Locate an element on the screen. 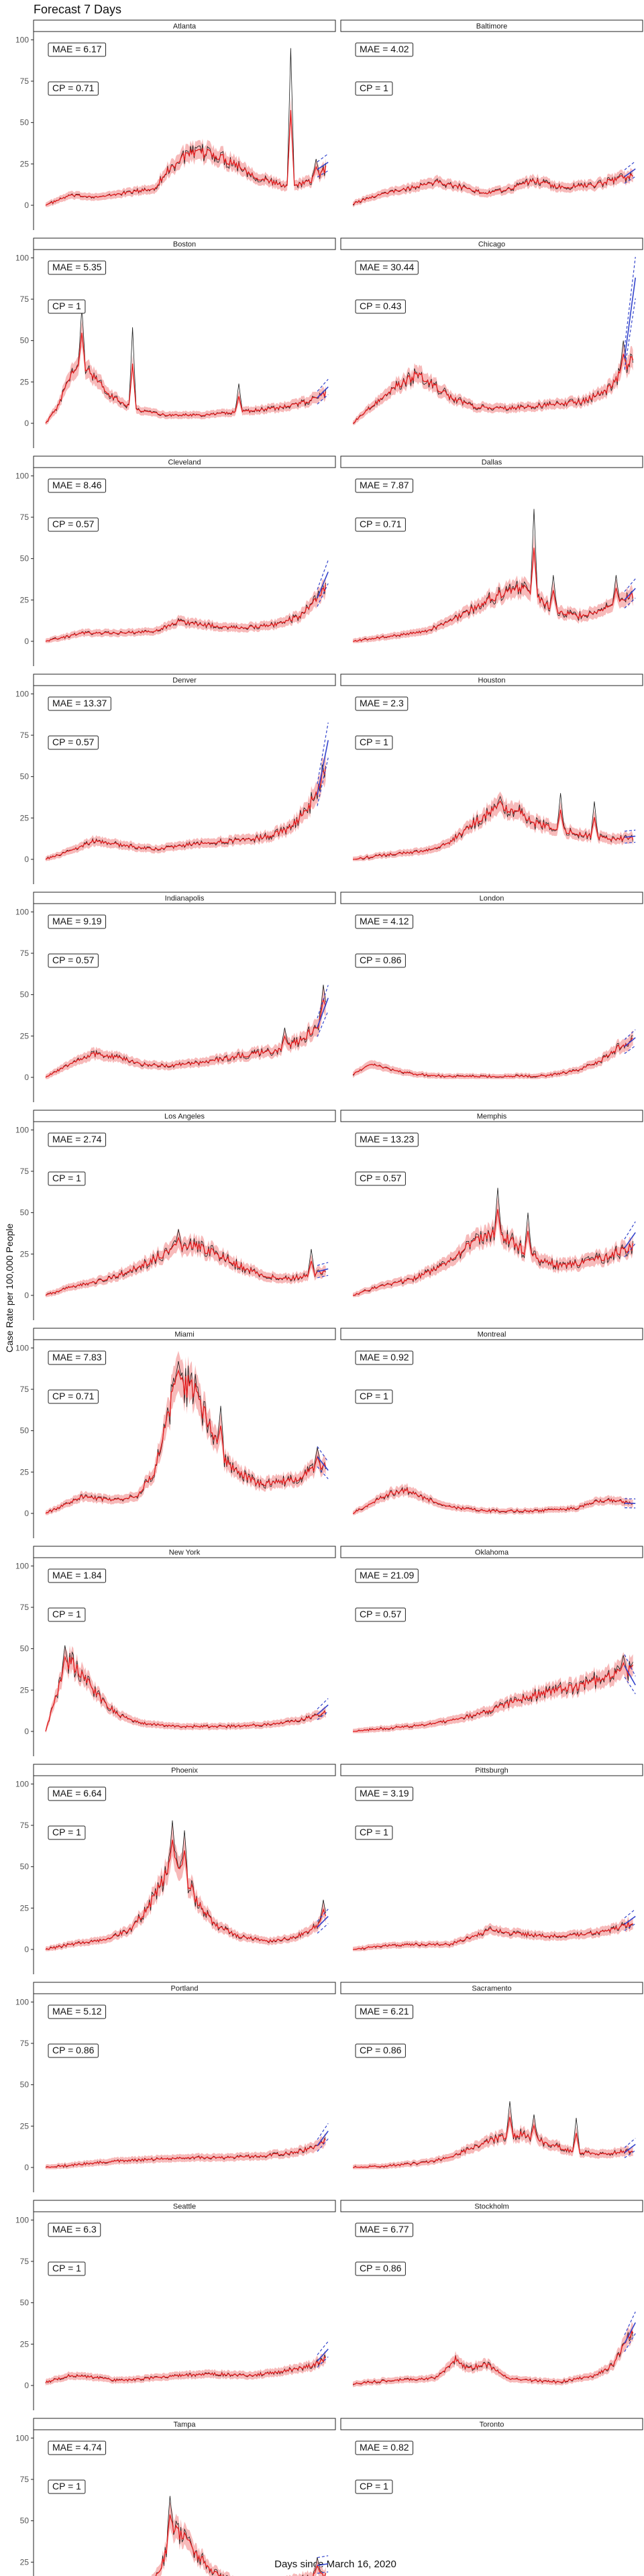 The image size is (644, 2576). facet-strip-label: Stockholm is located at coordinates (491, 2207).